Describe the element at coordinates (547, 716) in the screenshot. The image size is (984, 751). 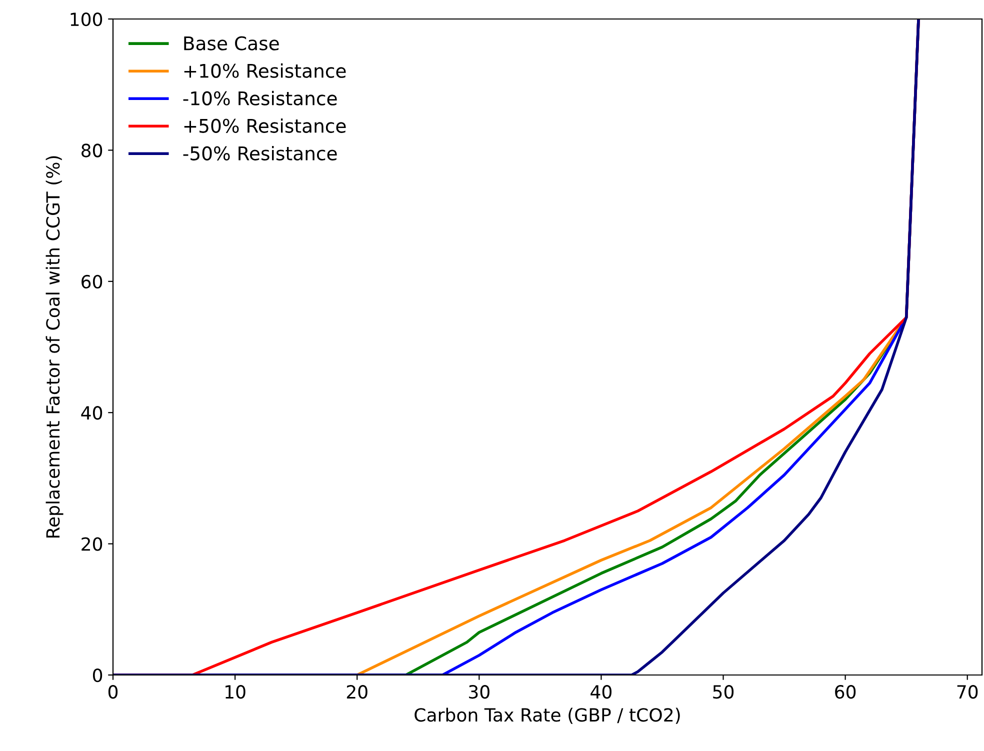
I see `x-axis-title: Carbon Tax Rate (GBP / tCO2)` at that location.